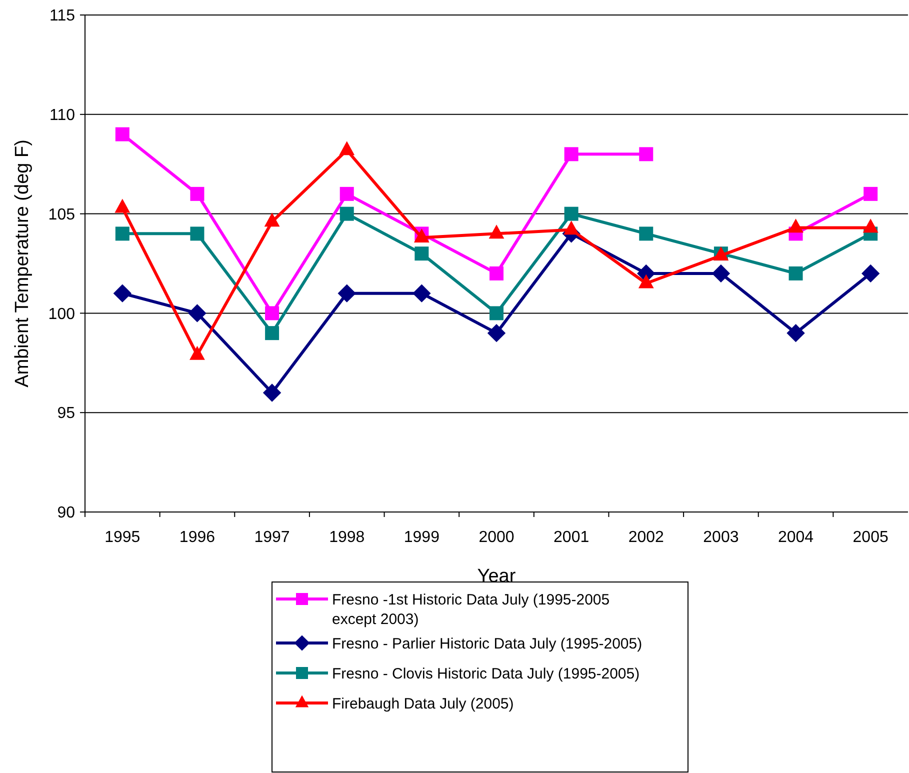  What do you see at coordinates (66, 413) in the screenshot?
I see `y-tick-label: 95` at bounding box center [66, 413].